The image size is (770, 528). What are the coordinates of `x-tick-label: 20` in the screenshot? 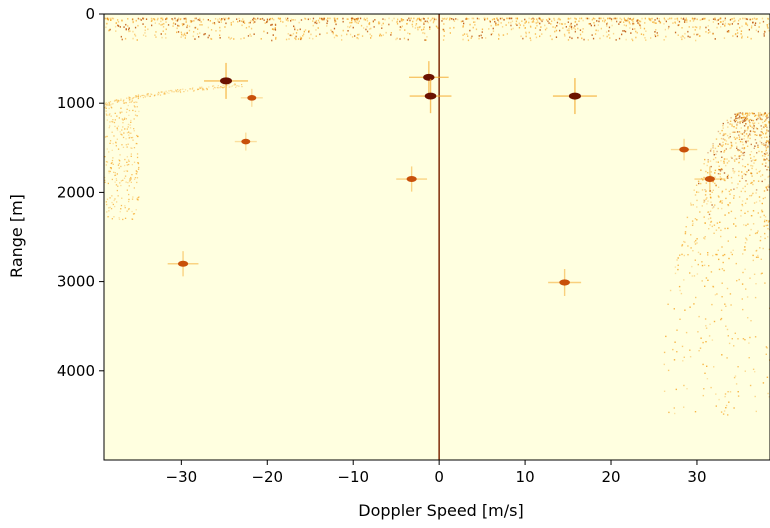 It's located at (610, 477).